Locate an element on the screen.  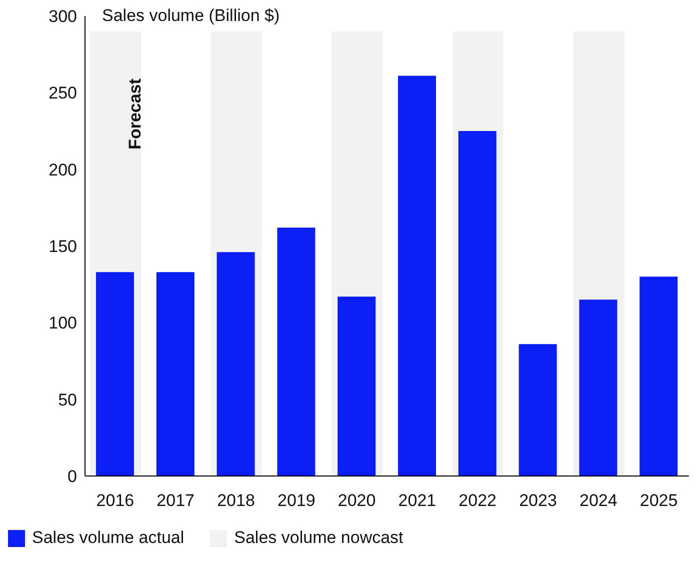
x-tick-label: 2020 is located at coordinates (357, 500).